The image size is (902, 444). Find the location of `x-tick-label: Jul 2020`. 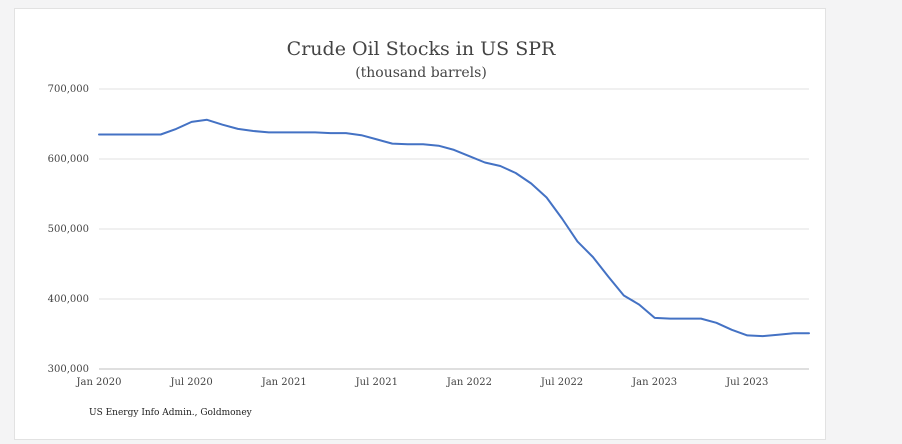

x-tick-label: Jul 2020 is located at coordinates (190, 382).